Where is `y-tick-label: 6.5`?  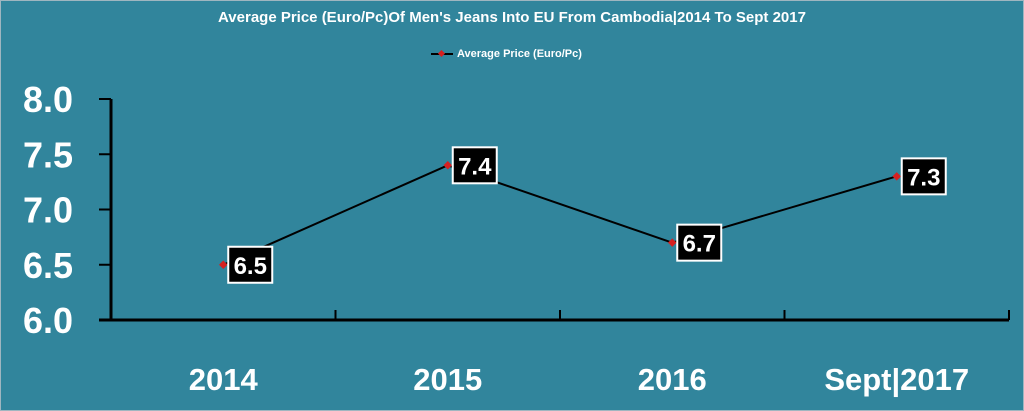 y-tick-label: 6.5 is located at coordinates (48, 265).